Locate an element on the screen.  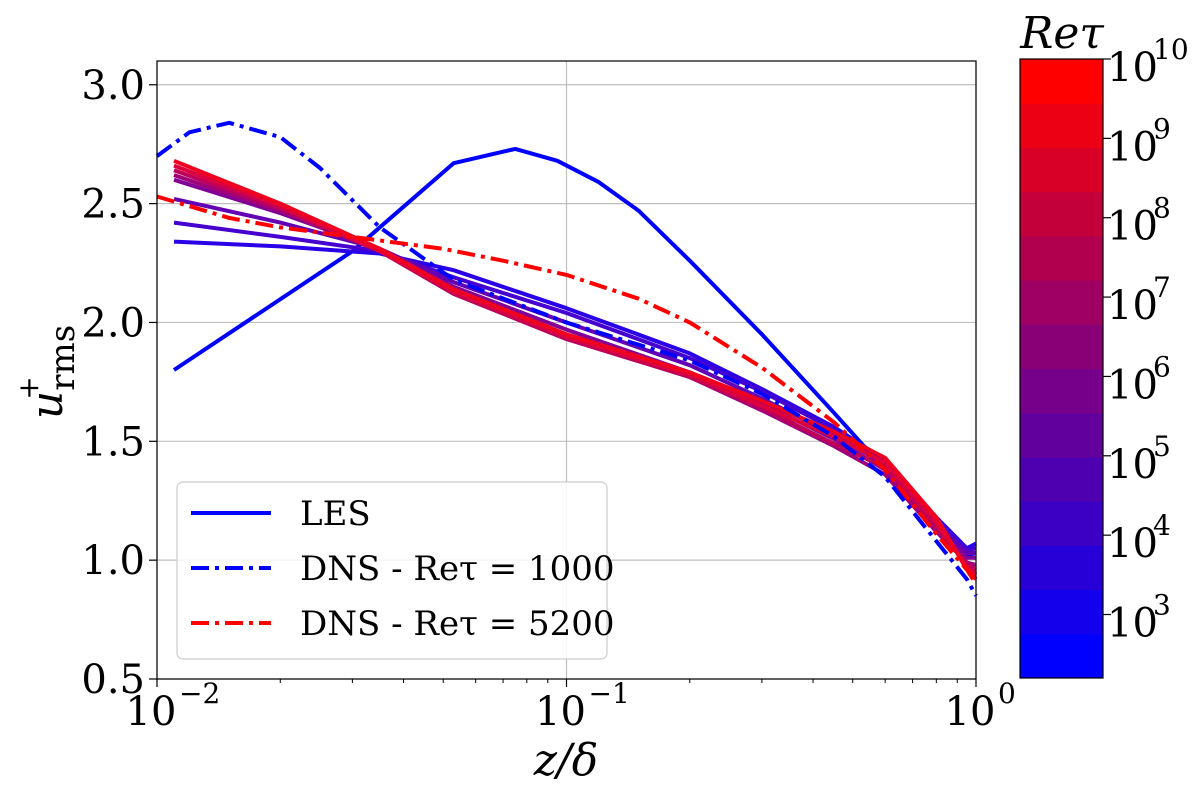
colorbar-tick-label: 10⁵ is located at coordinates (1139, 459).